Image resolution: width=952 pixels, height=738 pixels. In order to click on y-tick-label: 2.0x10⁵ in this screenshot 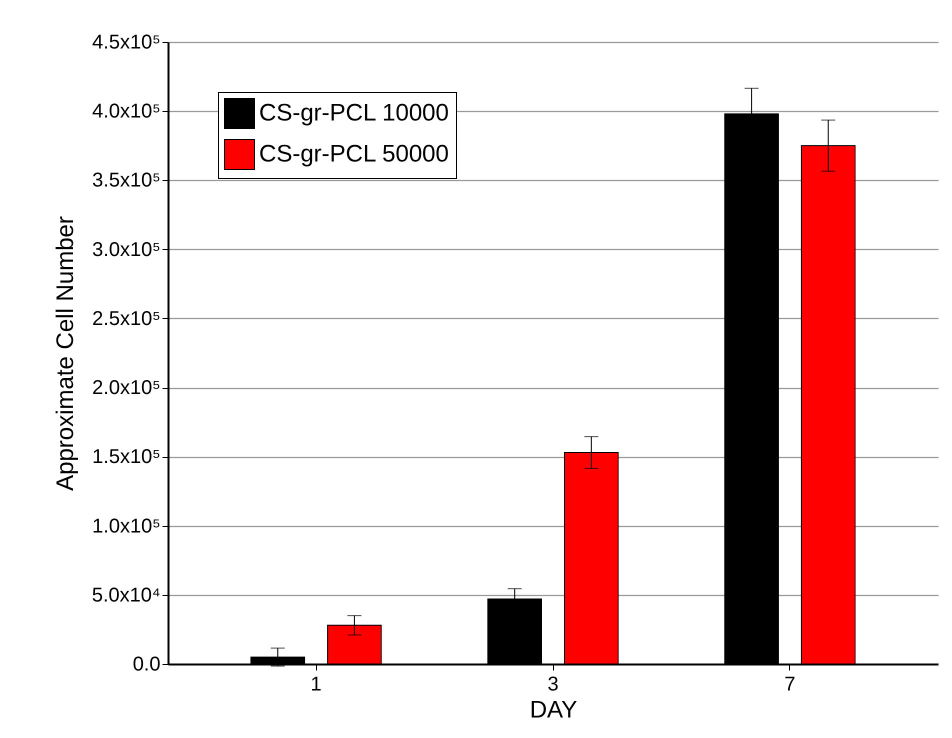, I will do `click(126, 388)`.